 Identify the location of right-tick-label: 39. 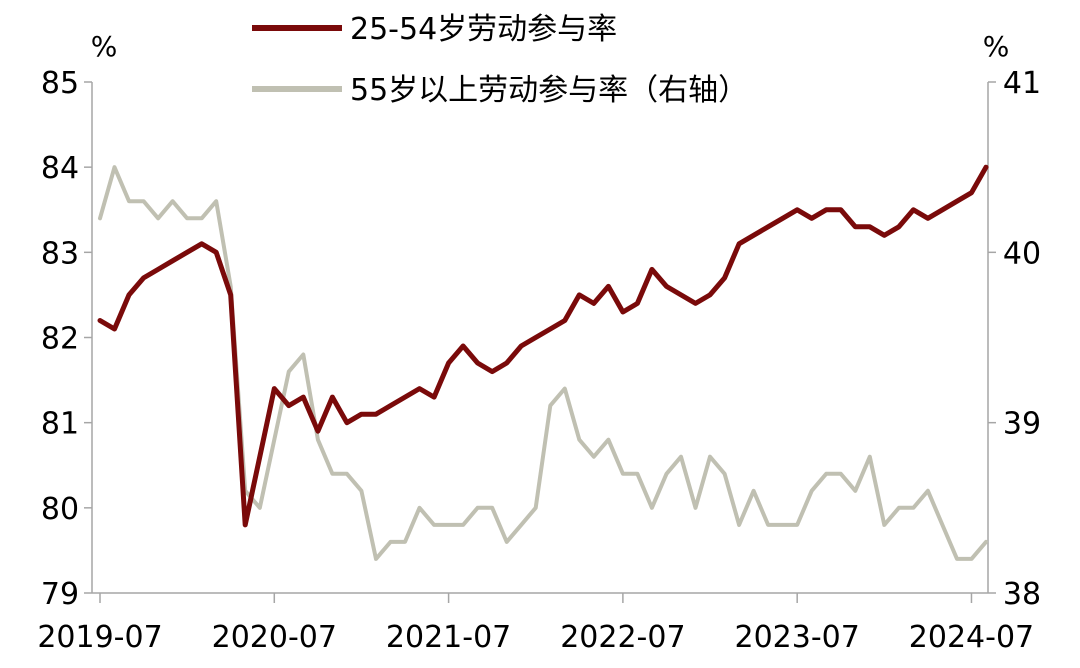
(1022, 424).